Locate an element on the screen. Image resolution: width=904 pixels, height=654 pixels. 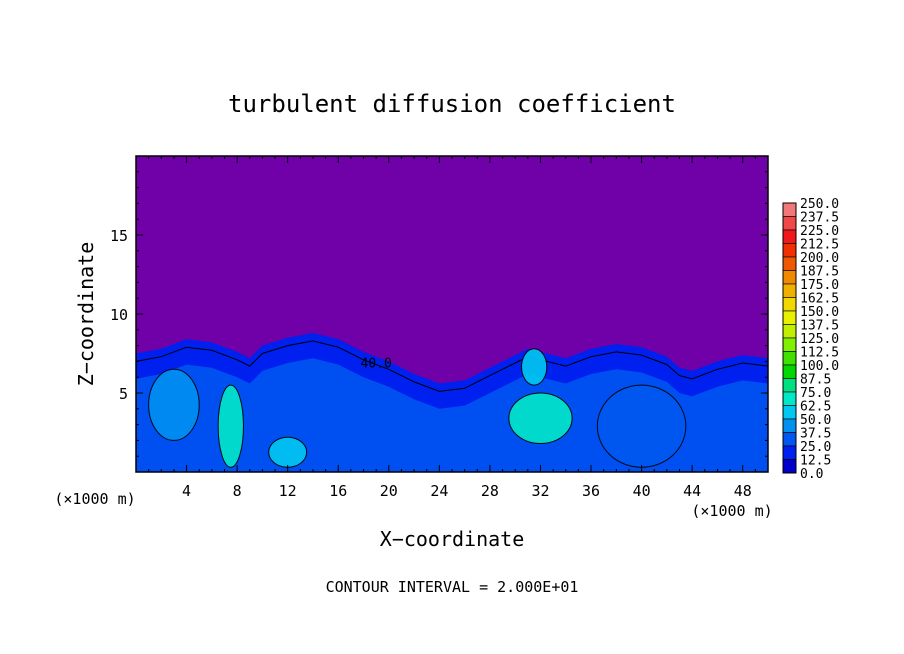
x-tick-label: 44 is located at coordinates (692, 491).